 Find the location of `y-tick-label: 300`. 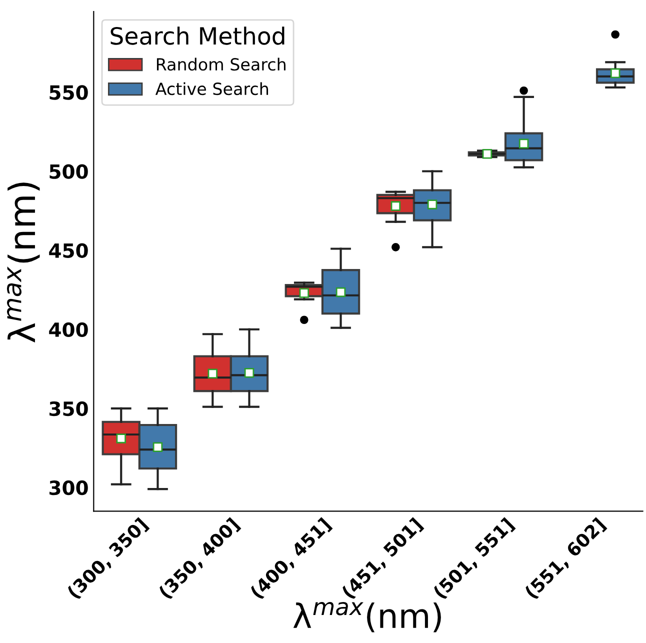

y-tick-label: 300 is located at coordinates (69, 488).